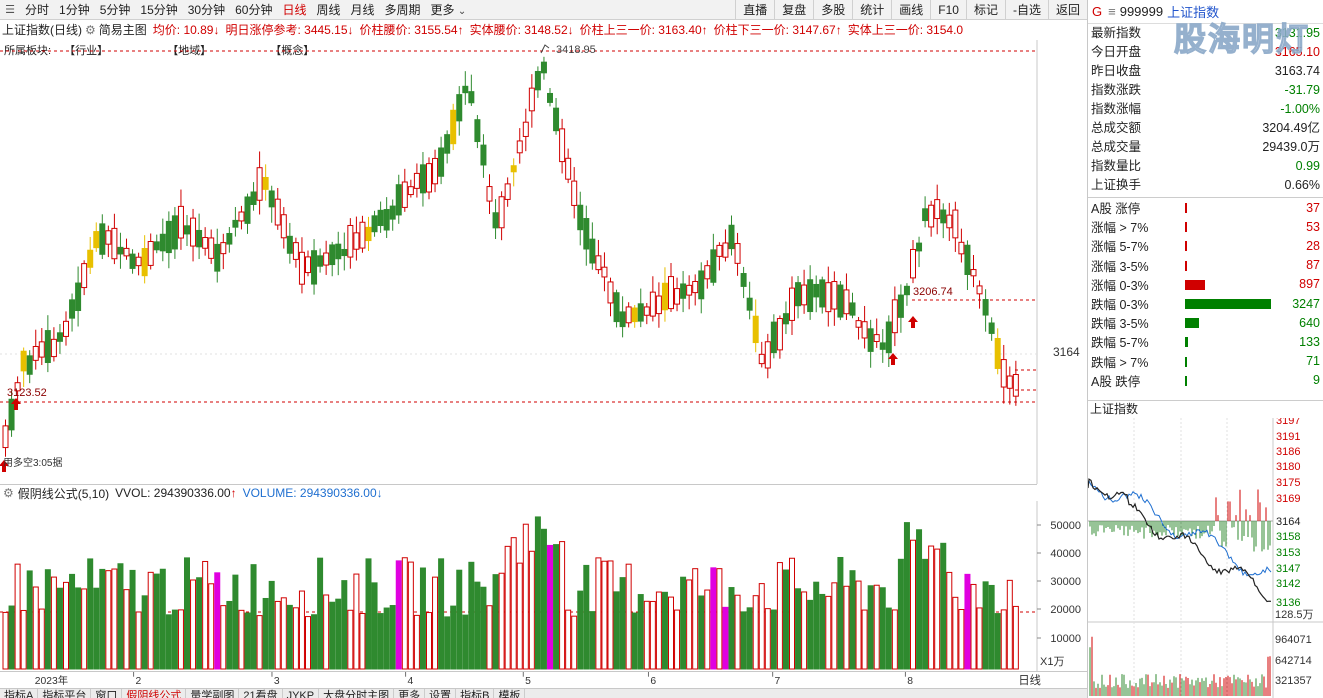  I want to click on tab-multi-period: 多周期, so click(402, 9).